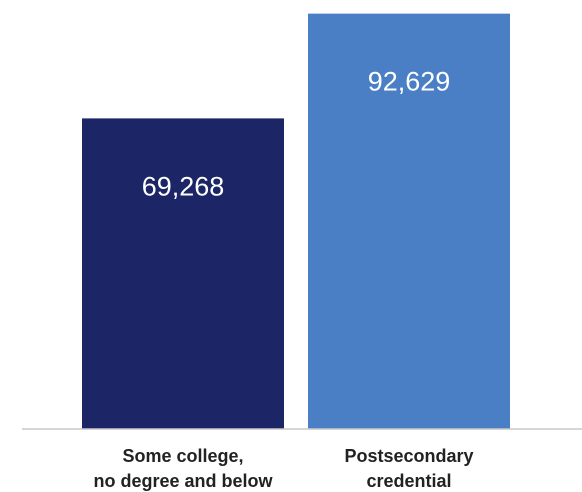  I want to click on category-label-1-line-2: no degree and below, so click(183, 481).